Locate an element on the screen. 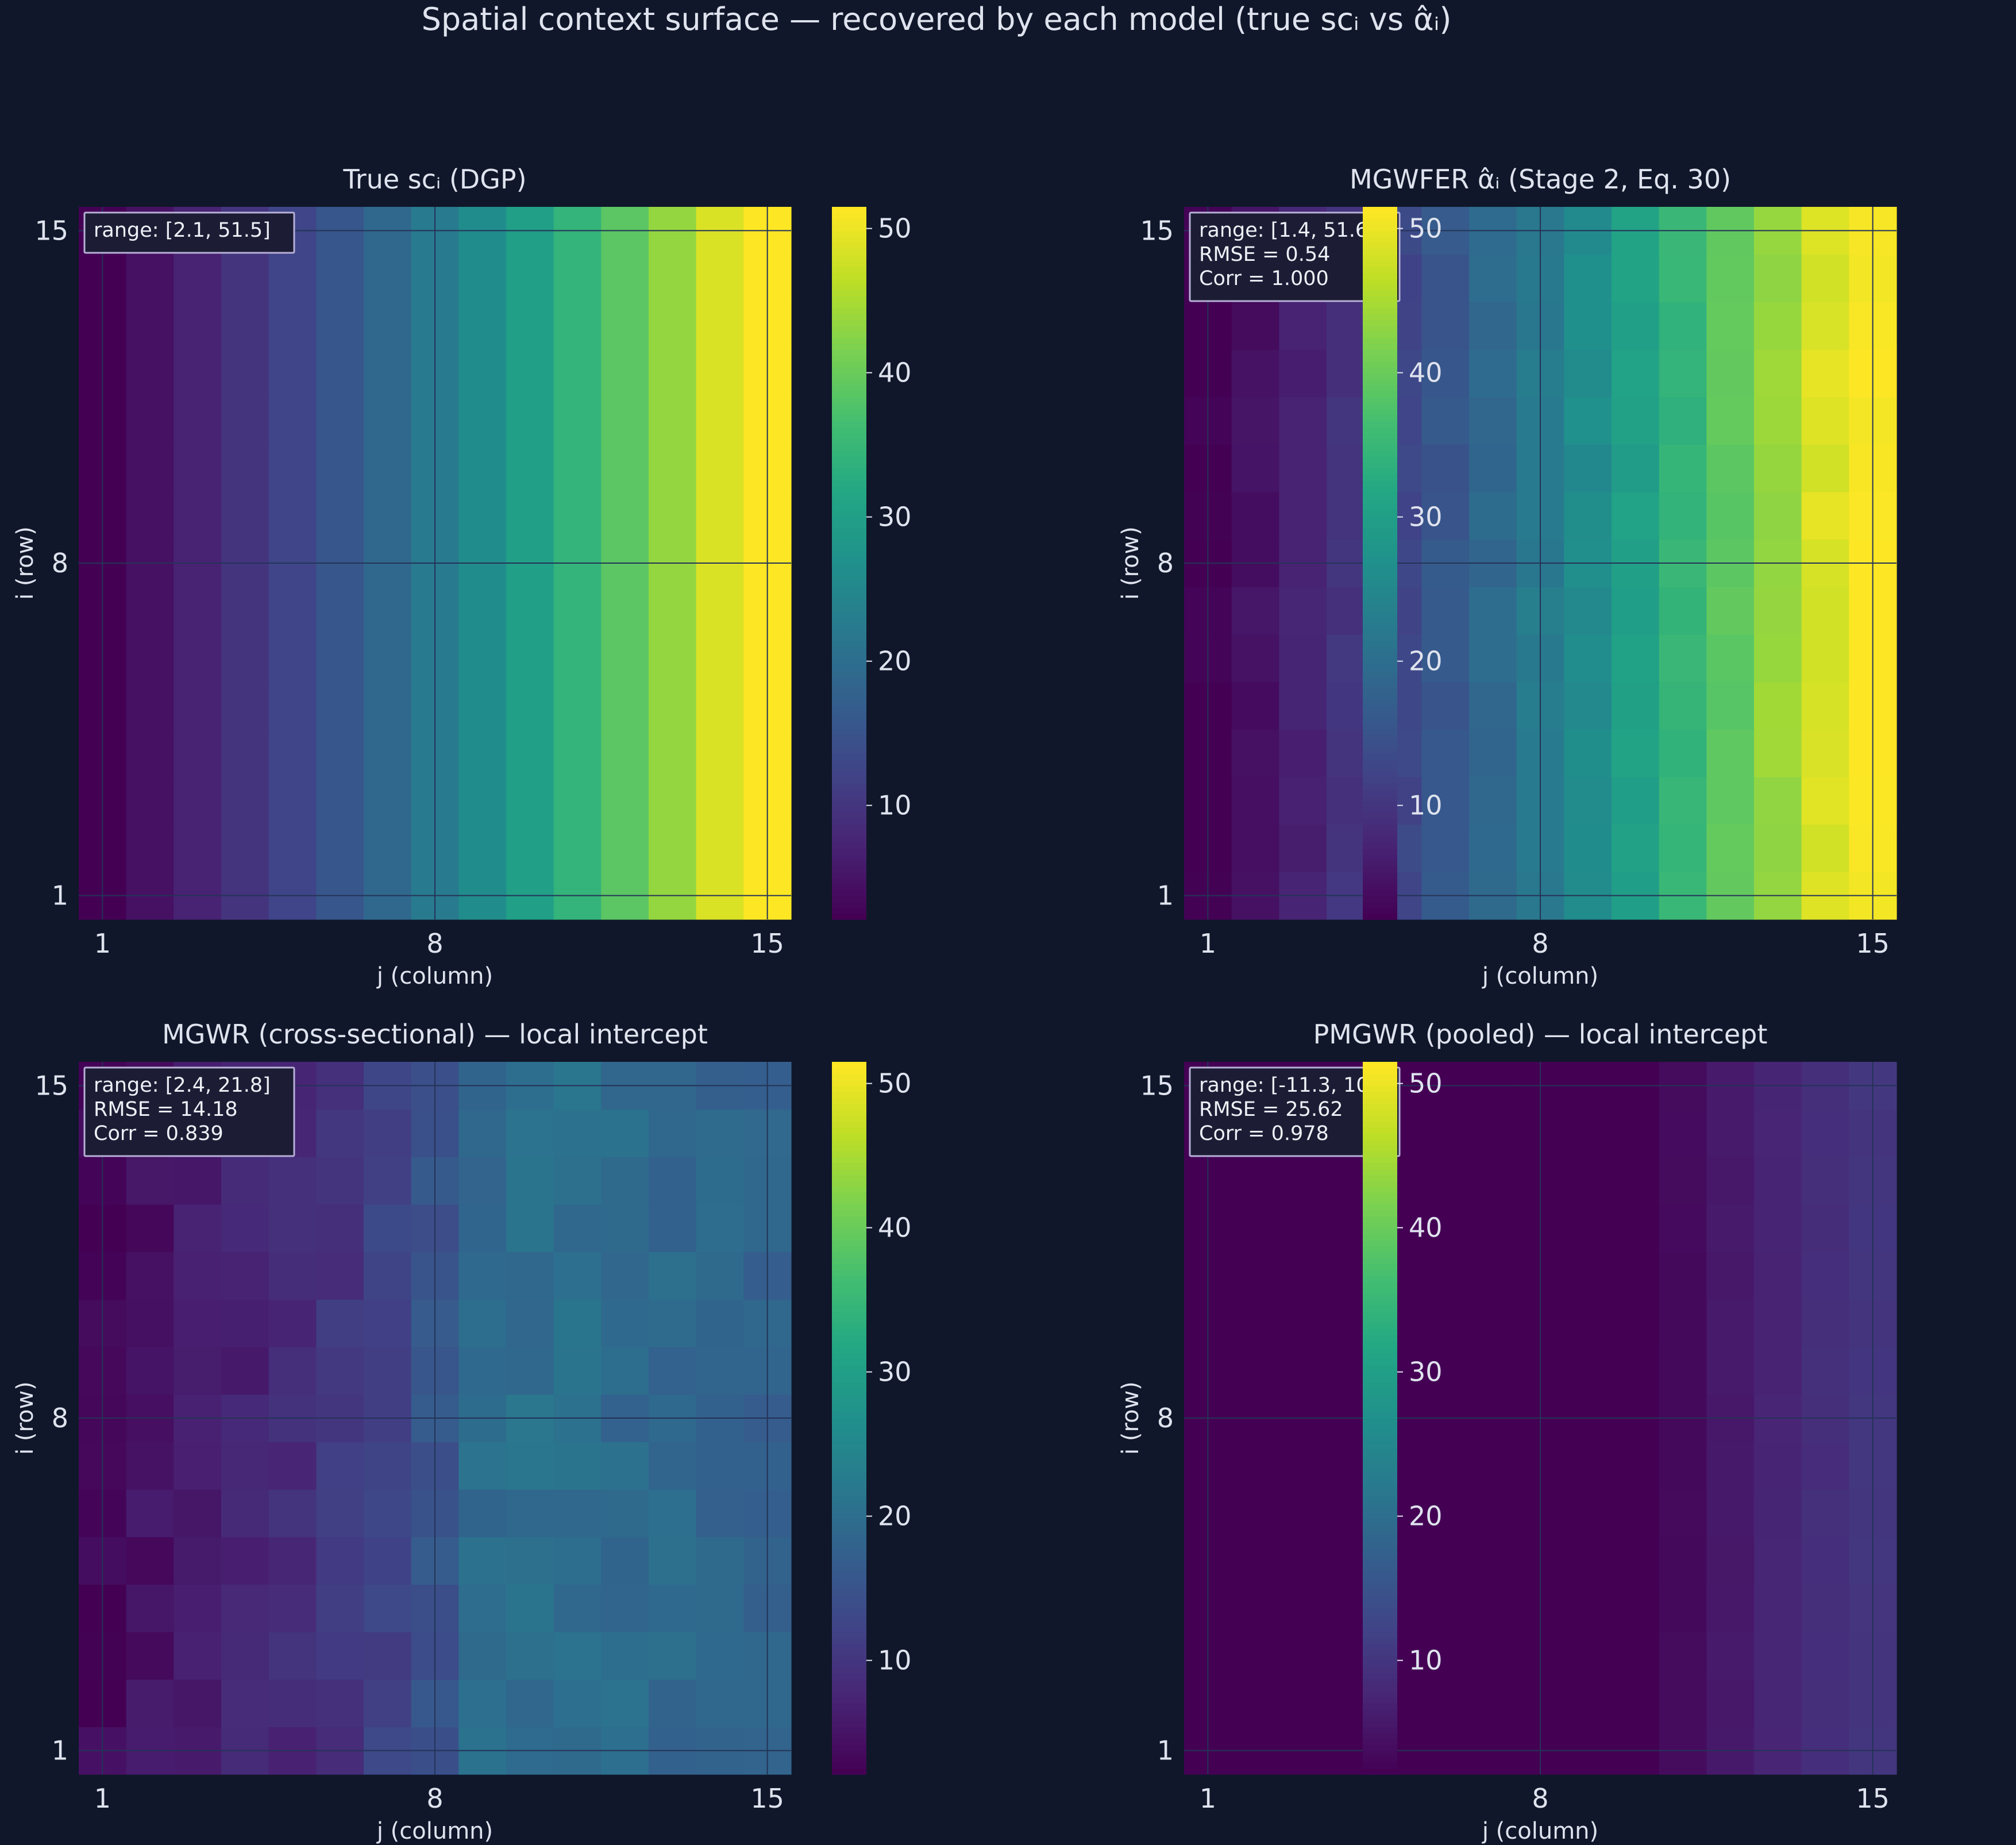  y-tick-label: 15 is located at coordinates (51, 1085).